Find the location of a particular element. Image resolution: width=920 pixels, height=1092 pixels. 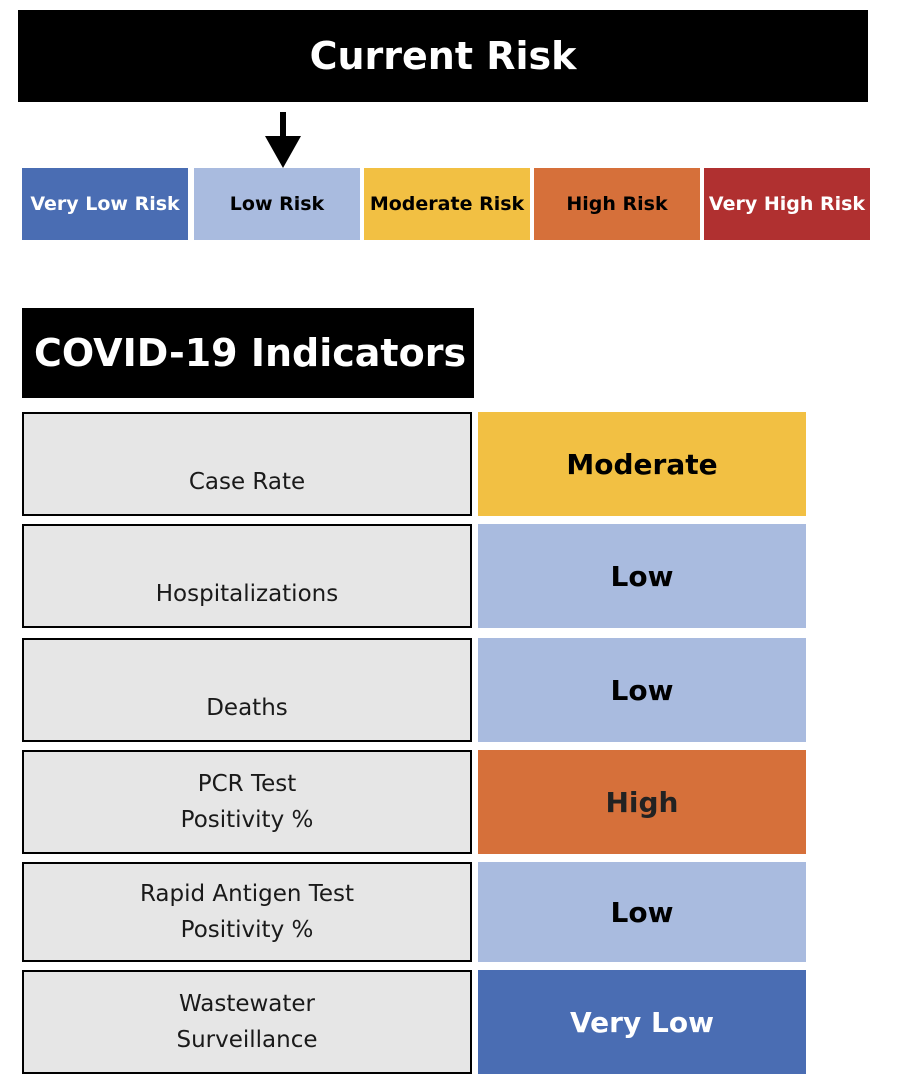

risk-level-very-high: Very High Risk is located at coordinates (787, 204).